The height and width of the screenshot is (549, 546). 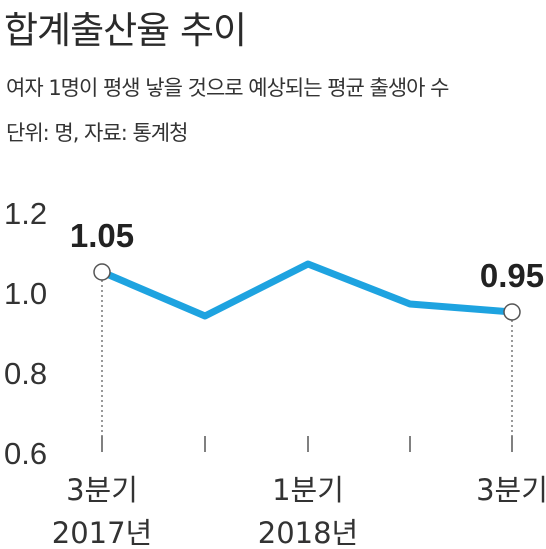 I want to click on y-tick-label: 1.2, so click(x=25, y=213).